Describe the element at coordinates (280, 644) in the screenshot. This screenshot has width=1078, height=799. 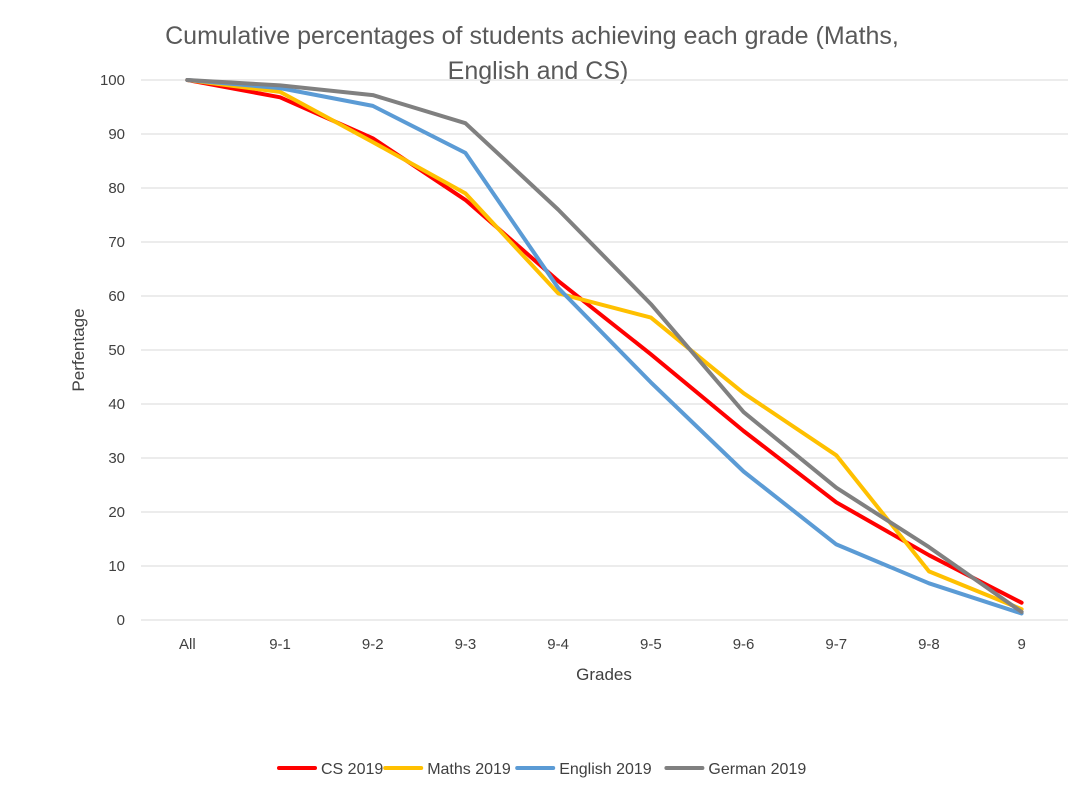
I see `x-tick-label: 9-1` at that location.